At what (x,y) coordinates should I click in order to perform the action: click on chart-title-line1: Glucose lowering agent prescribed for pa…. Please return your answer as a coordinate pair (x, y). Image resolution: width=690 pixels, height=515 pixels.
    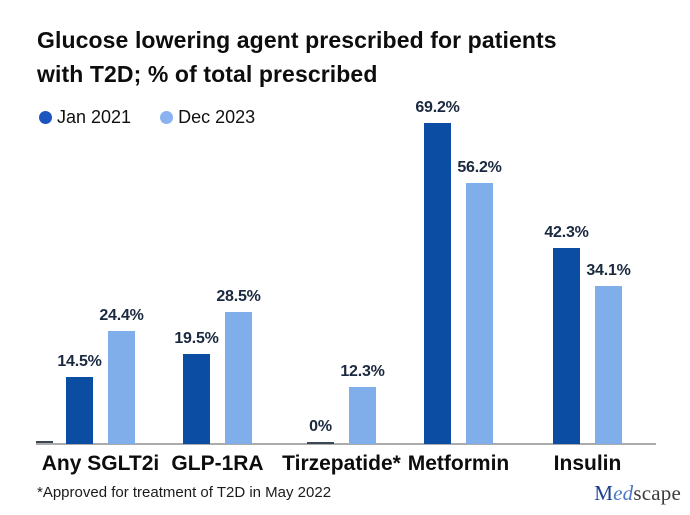
    Looking at the image, I should click on (297, 40).